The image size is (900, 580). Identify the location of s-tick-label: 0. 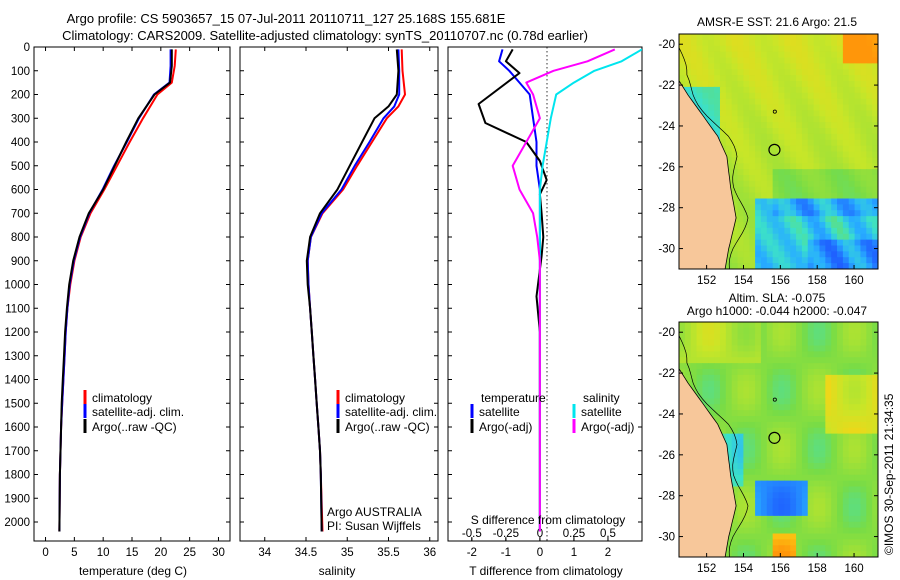
(540, 534).